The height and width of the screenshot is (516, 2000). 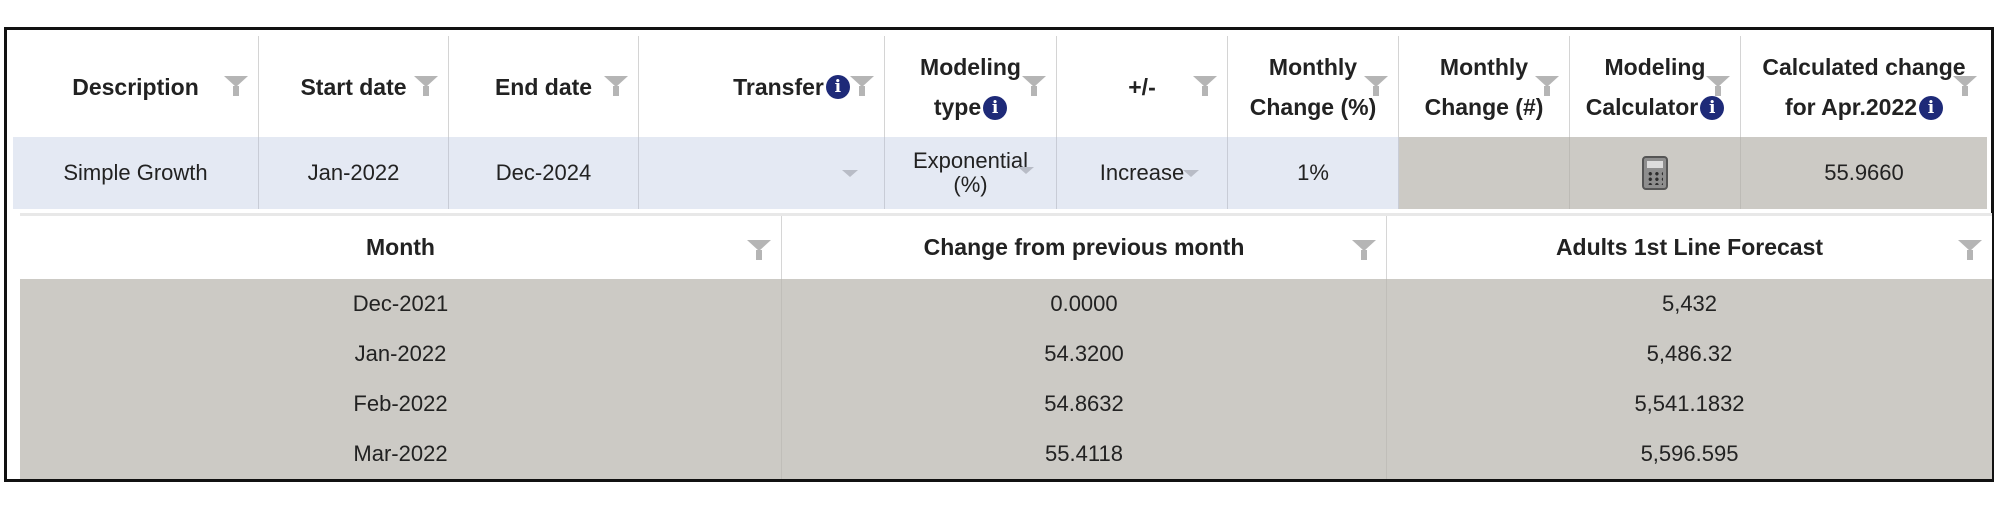 I want to click on header-transfer: Transfer i, so click(x=762, y=86).